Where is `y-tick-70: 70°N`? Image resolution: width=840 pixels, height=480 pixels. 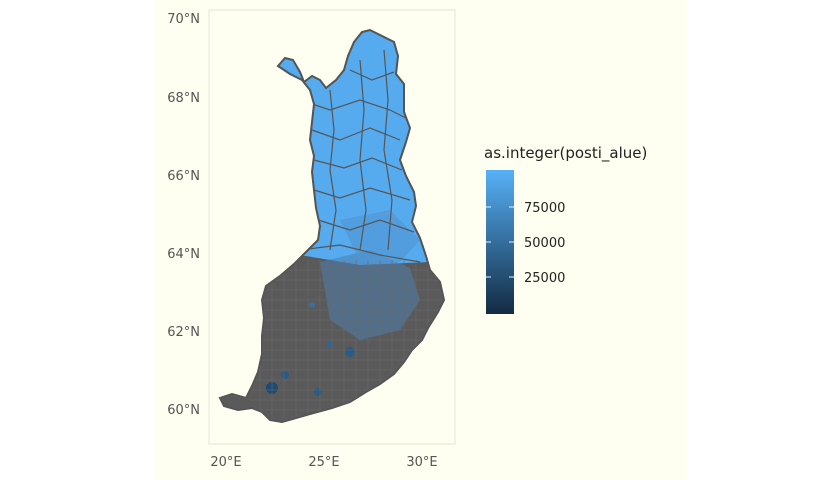 y-tick-70: 70°N is located at coordinates (183, 19).